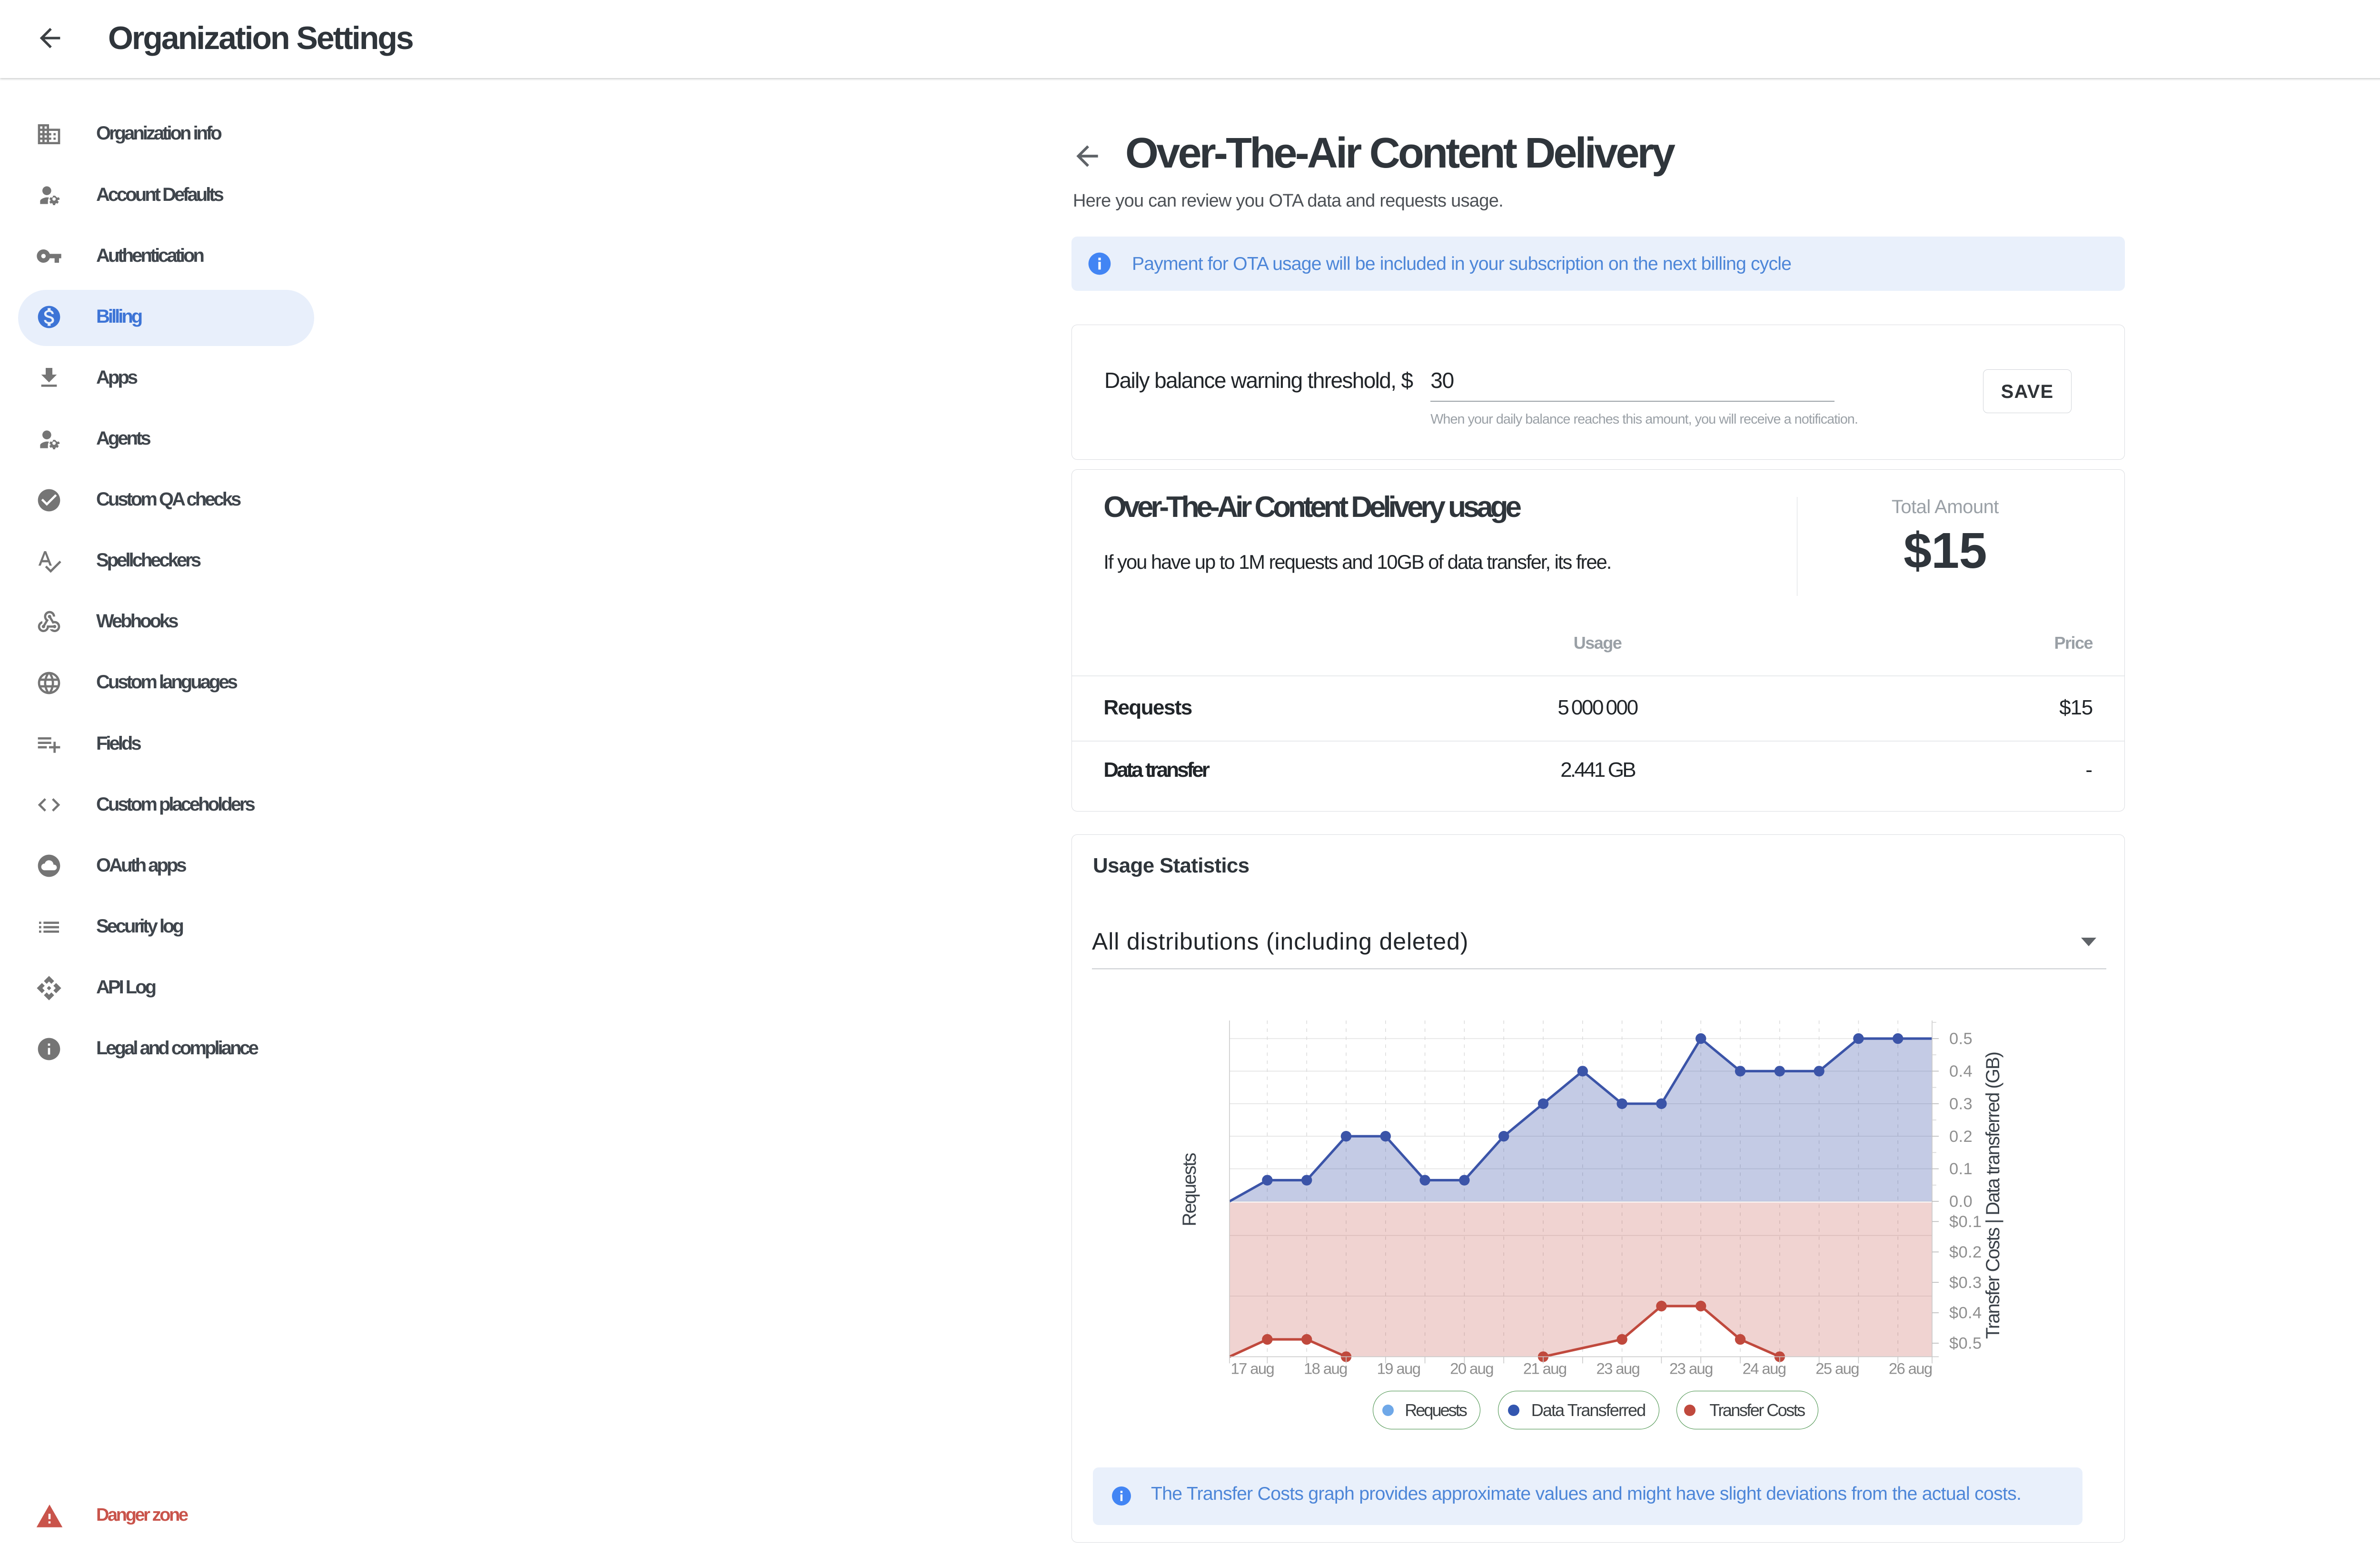  What do you see at coordinates (1252, 1368) in the screenshot?
I see `svg-text: 17 aug` at bounding box center [1252, 1368].